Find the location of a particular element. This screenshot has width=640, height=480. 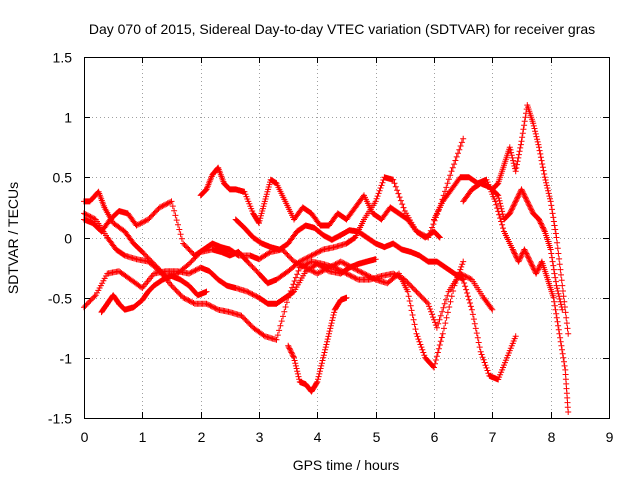

y-tick-label: -1 is located at coordinates (66, 359).